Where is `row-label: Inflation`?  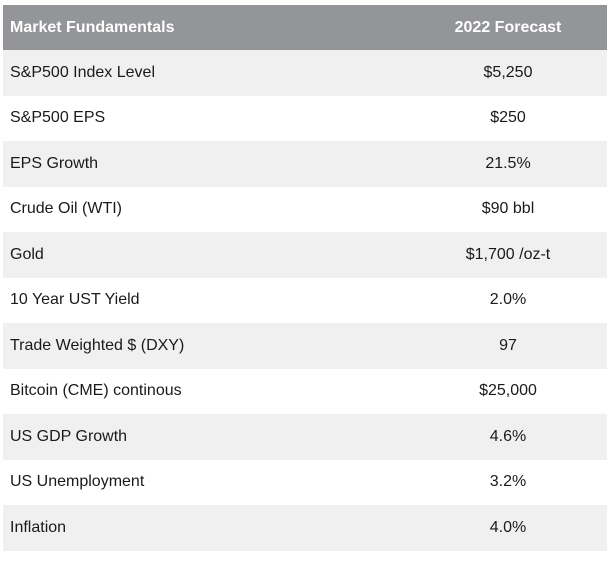
row-label: Inflation is located at coordinates (38, 527).